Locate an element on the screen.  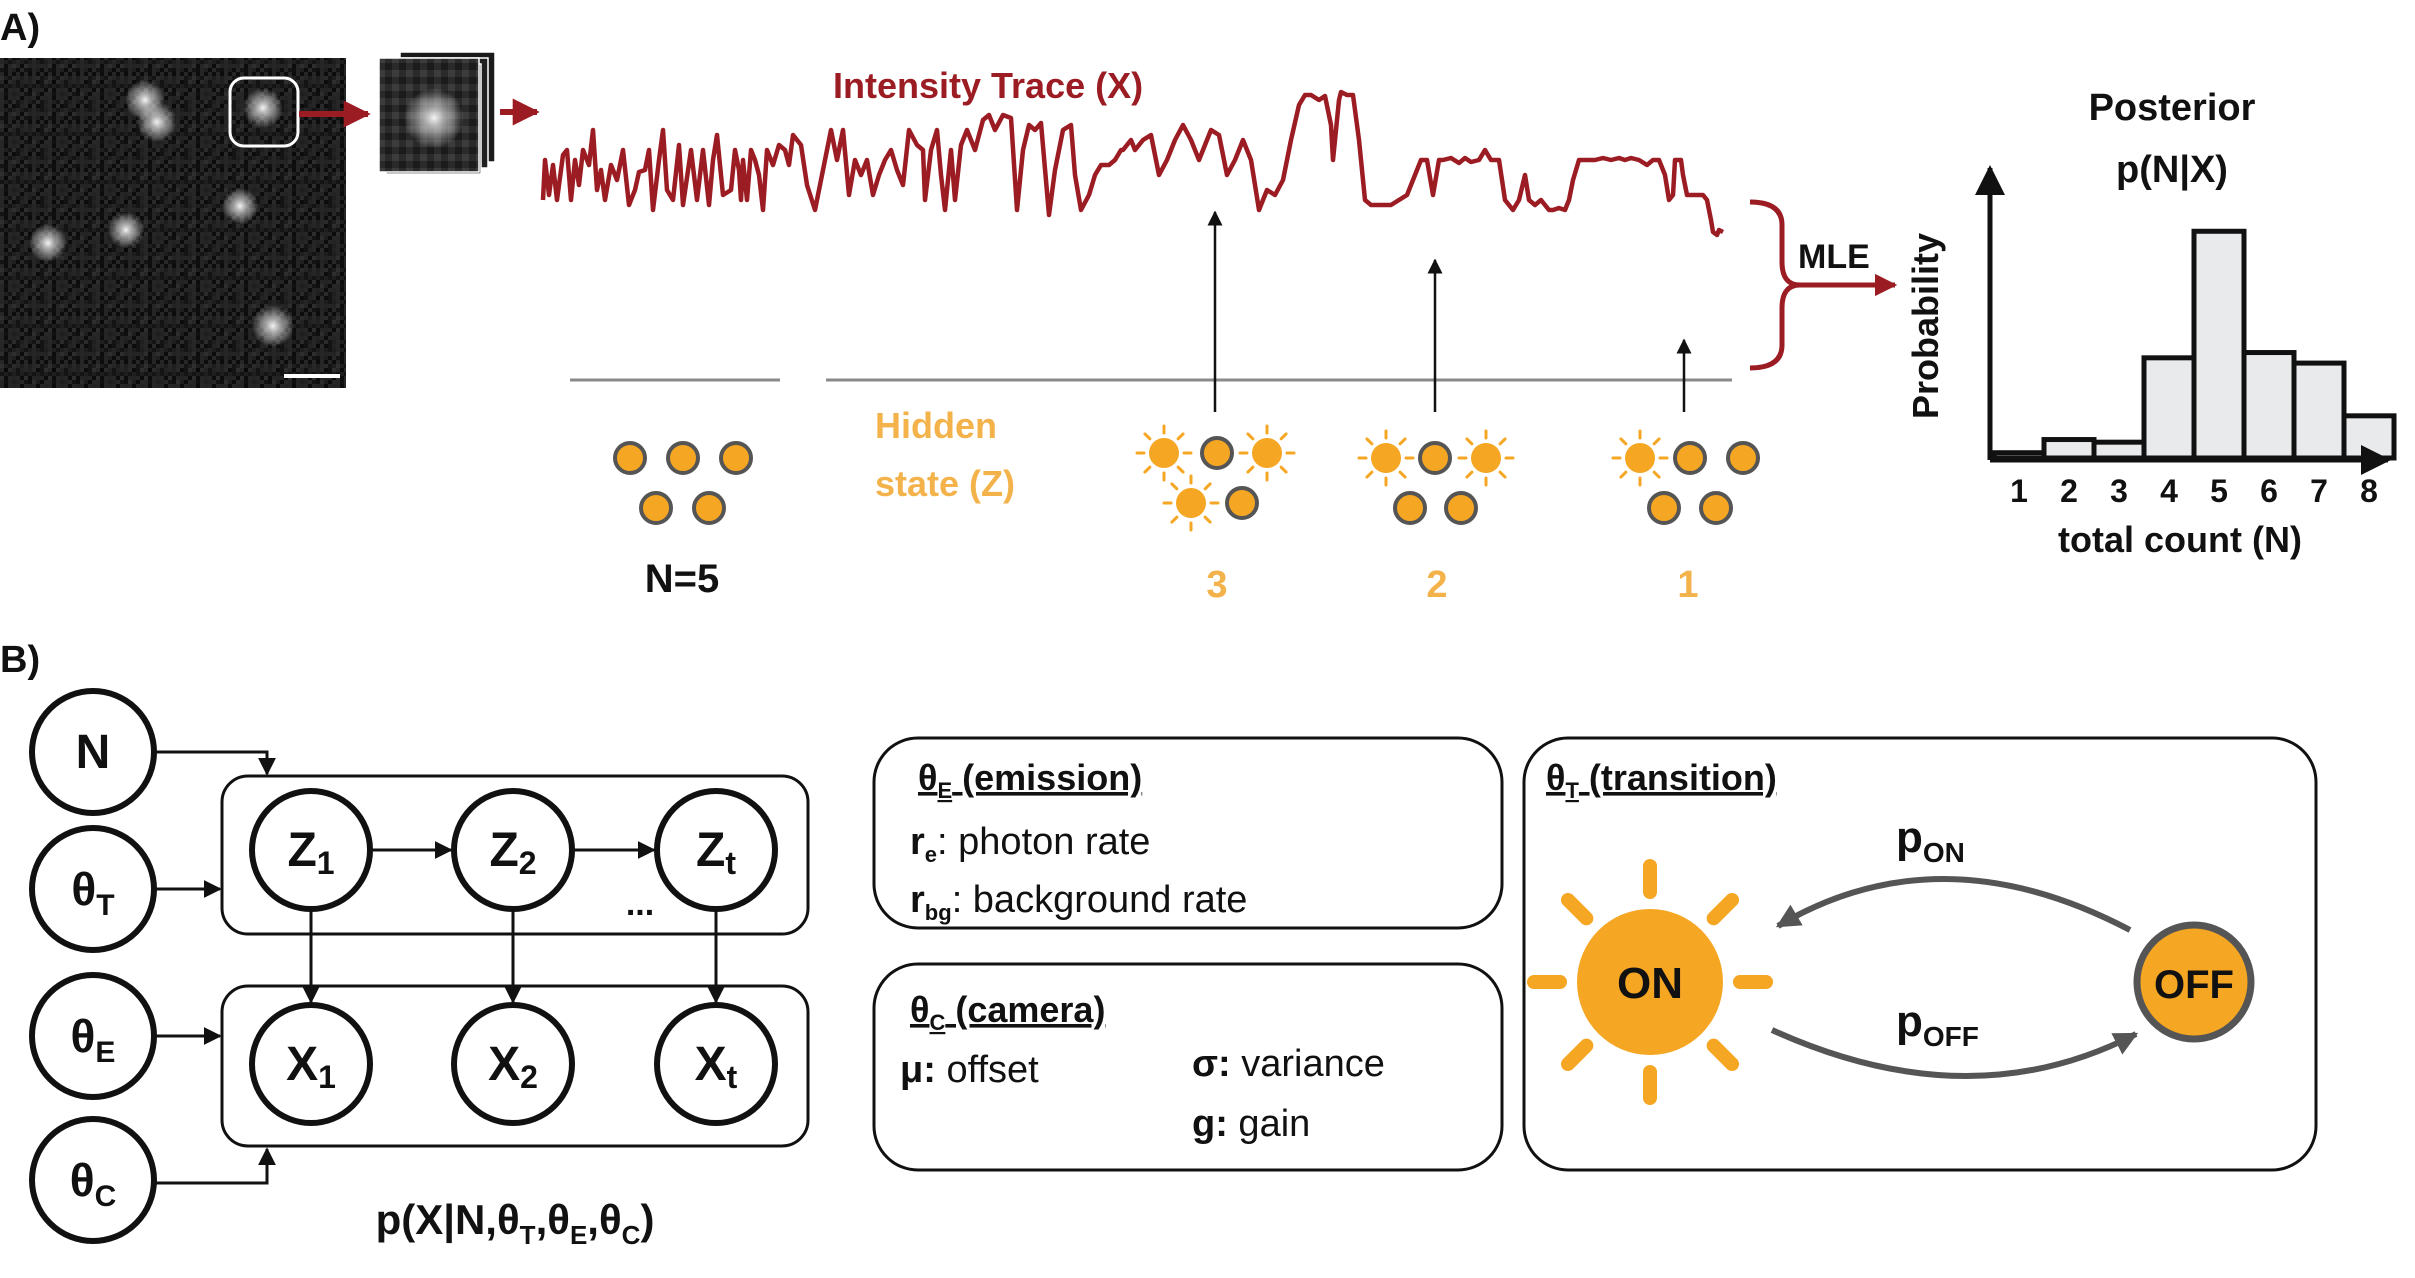
svg-text: θE is located at coordinates (93, 1039).